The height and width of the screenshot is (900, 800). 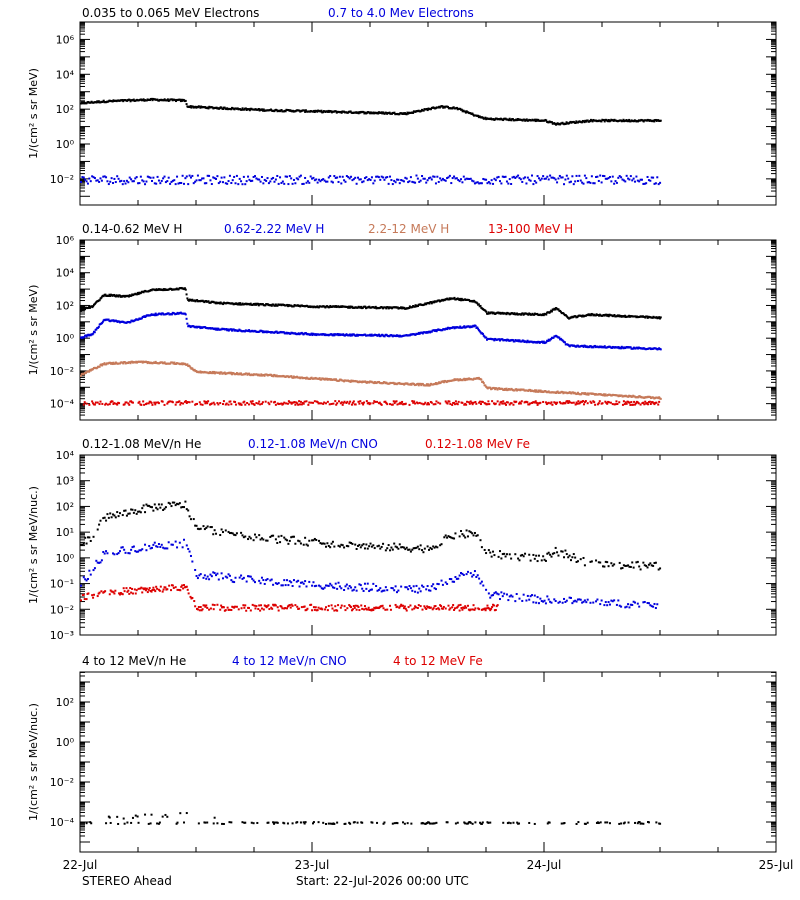 I want to click on y-axis-label: 1/(cm² s sr MeV), so click(x=33, y=113).